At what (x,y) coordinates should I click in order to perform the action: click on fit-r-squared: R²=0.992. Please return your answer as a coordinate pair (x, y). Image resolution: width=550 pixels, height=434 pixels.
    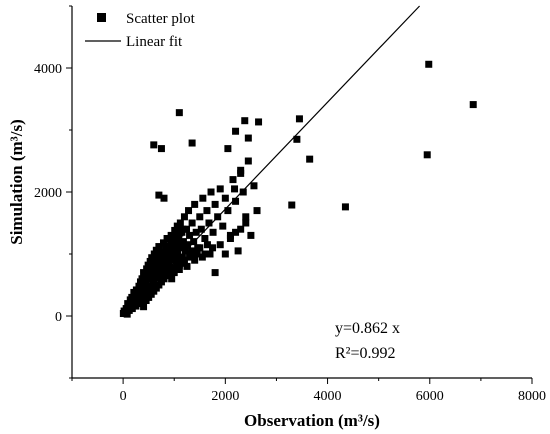
    Looking at the image, I should click on (365, 353).